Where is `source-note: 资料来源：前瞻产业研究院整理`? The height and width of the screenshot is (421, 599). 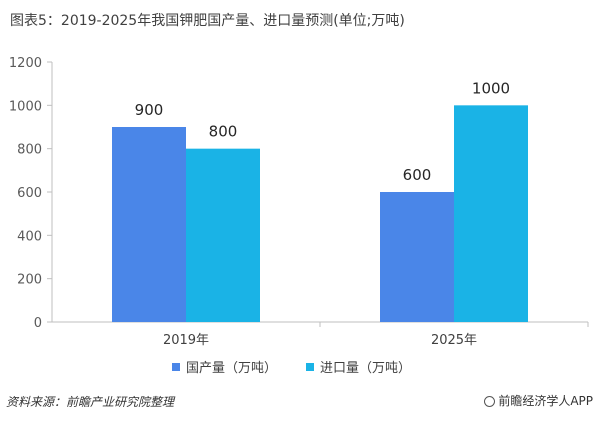
source-note: 资料来源：前瞻产业研究院整理 is located at coordinates (90, 402).